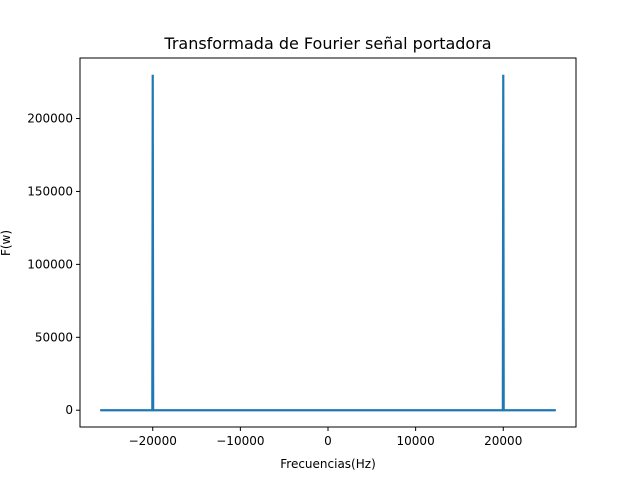  I want to click on x-tick-label: 0, so click(328, 441).